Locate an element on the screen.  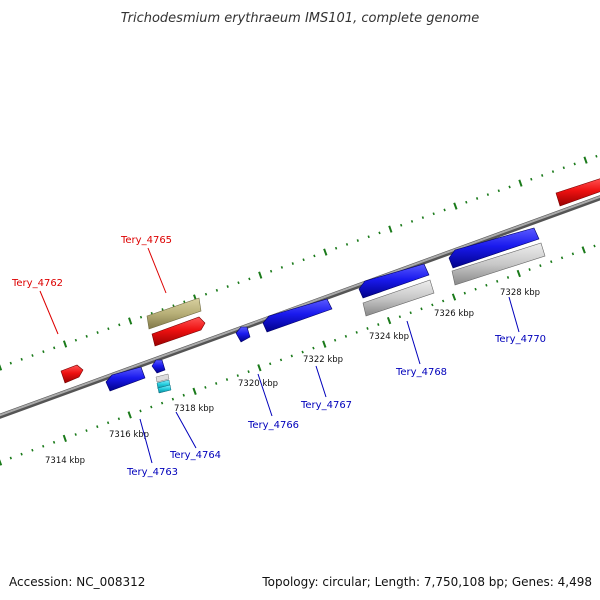
gene-label-tery-4763: Tery_4763 is located at coordinates (152, 472).